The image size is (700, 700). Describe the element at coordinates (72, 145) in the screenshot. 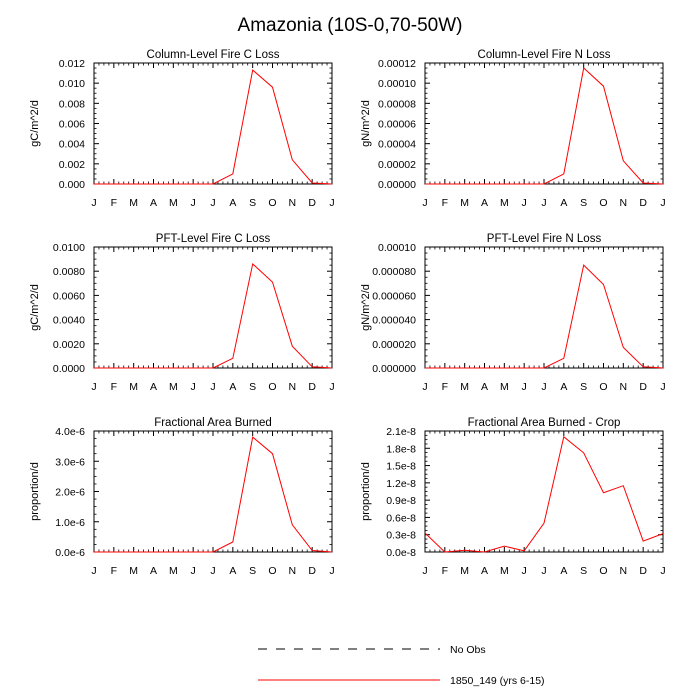

I see `y-tick-label: 0.004` at that location.